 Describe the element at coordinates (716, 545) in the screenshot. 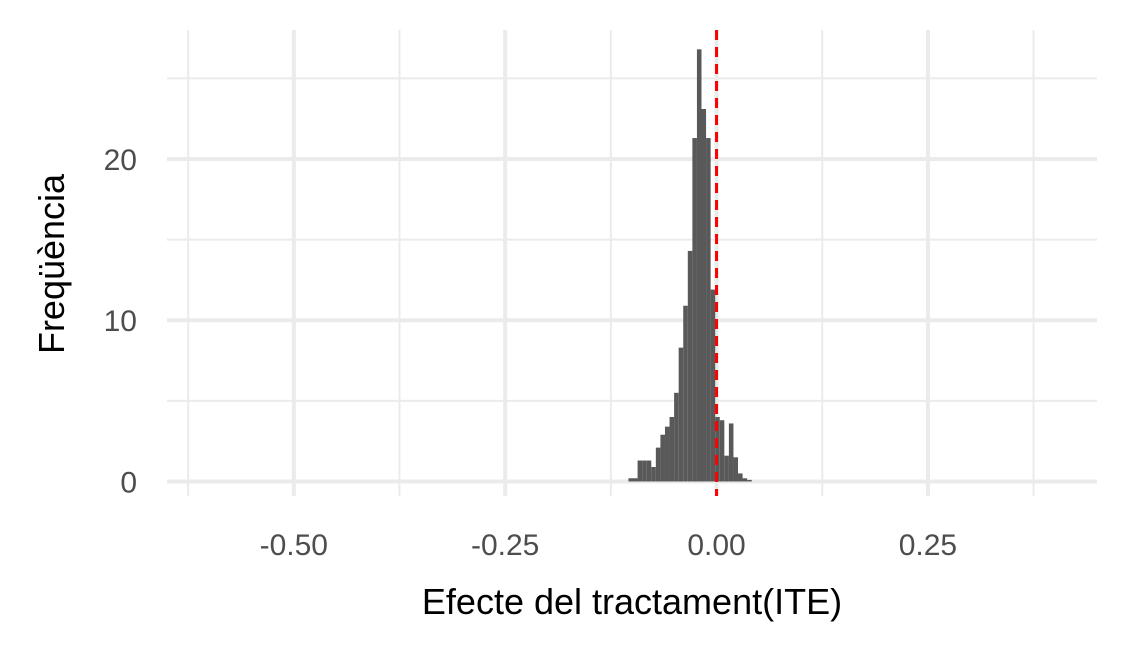

I see `x-tick-label: 0.00` at that location.